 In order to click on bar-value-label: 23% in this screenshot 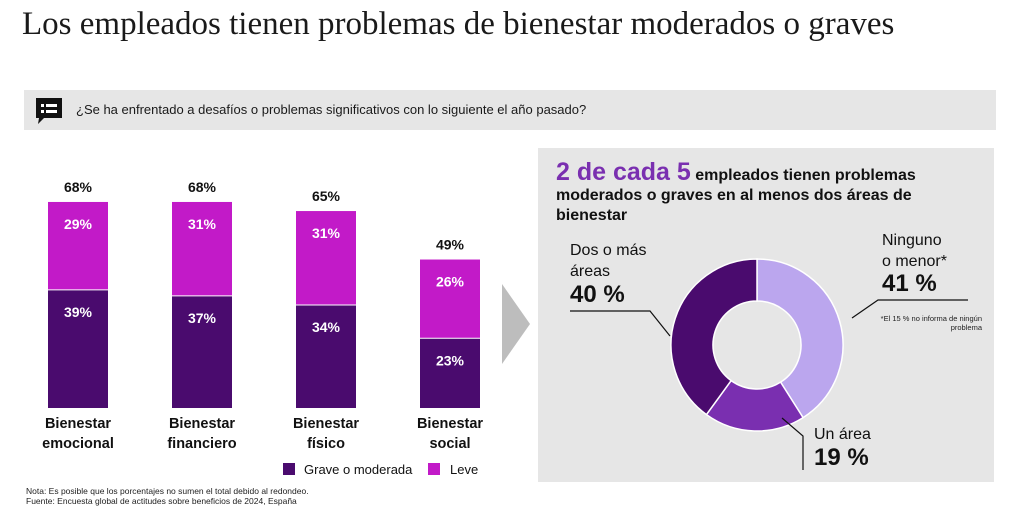, I will do `click(450, 360)`.